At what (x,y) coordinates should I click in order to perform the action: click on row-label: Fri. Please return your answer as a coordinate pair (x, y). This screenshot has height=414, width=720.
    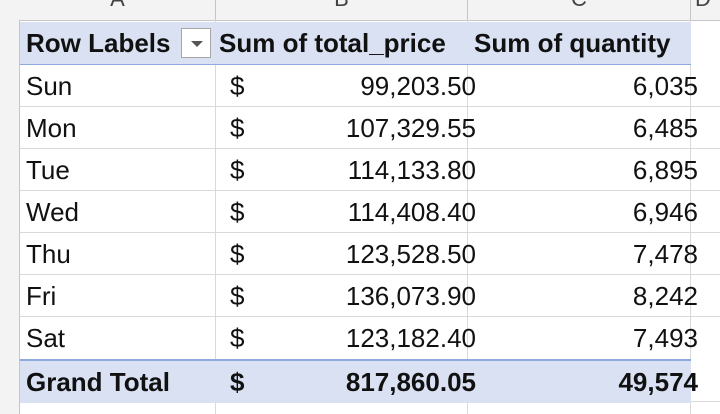
    Looking at the image, I should click on (41, 296).